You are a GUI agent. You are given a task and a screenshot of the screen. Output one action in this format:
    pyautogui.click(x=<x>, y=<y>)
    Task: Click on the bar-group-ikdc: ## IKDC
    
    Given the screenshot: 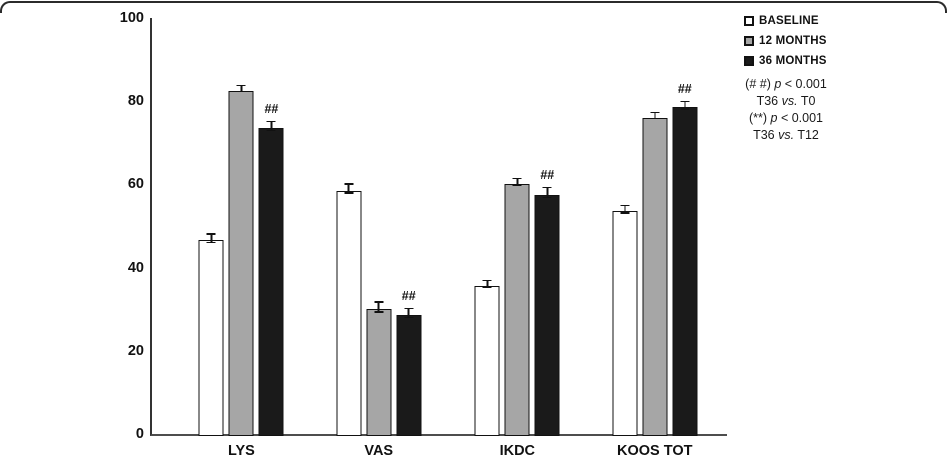 What is the action you would take?
    pyautogui.click(x=517, y=238)
    